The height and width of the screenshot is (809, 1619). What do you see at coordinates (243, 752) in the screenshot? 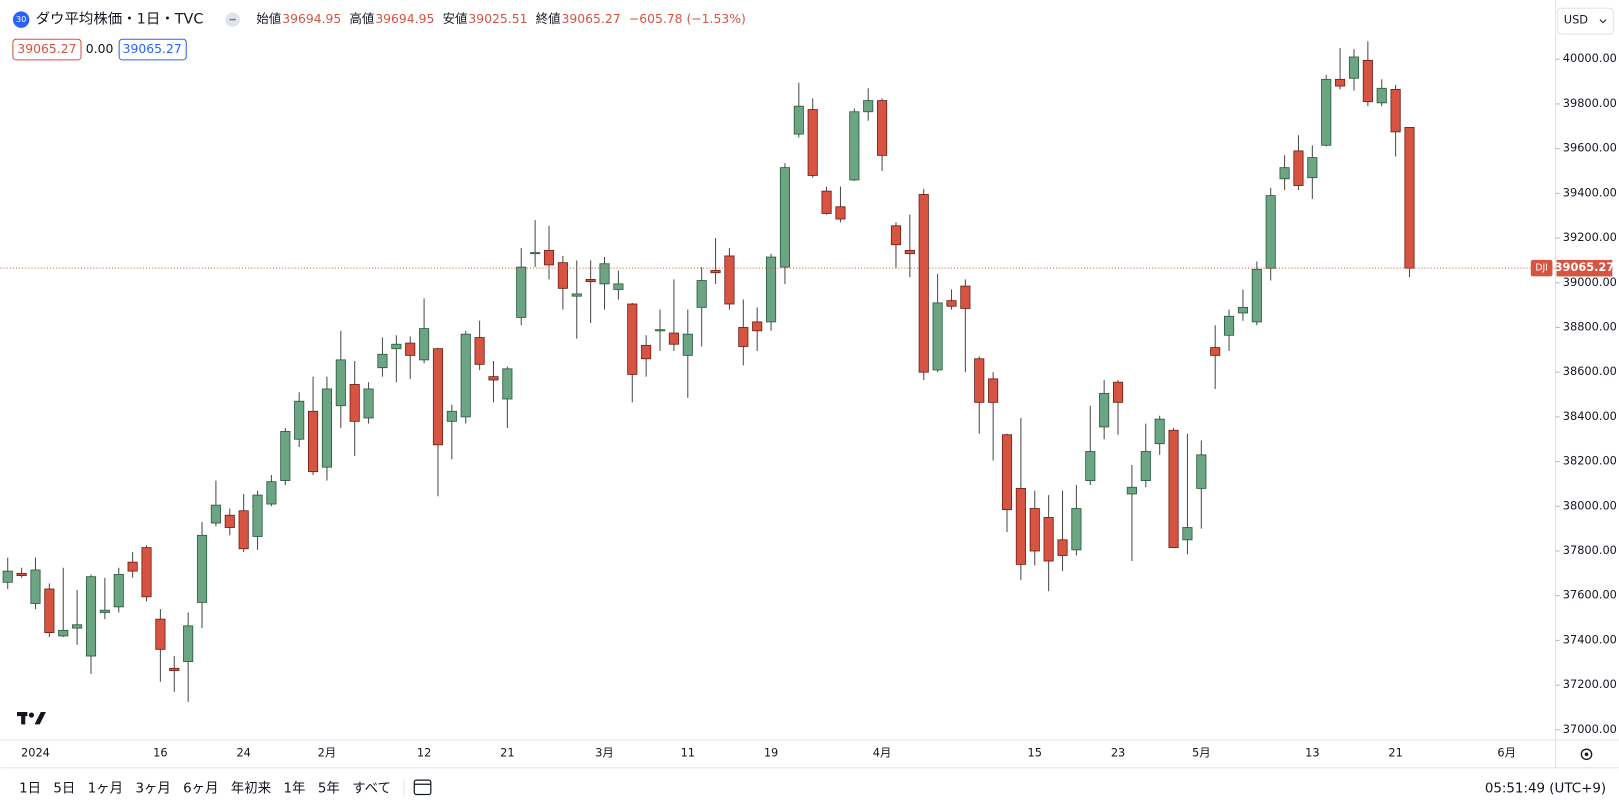
I see `x-tick-label: 24` at bounding box center [243, 752].